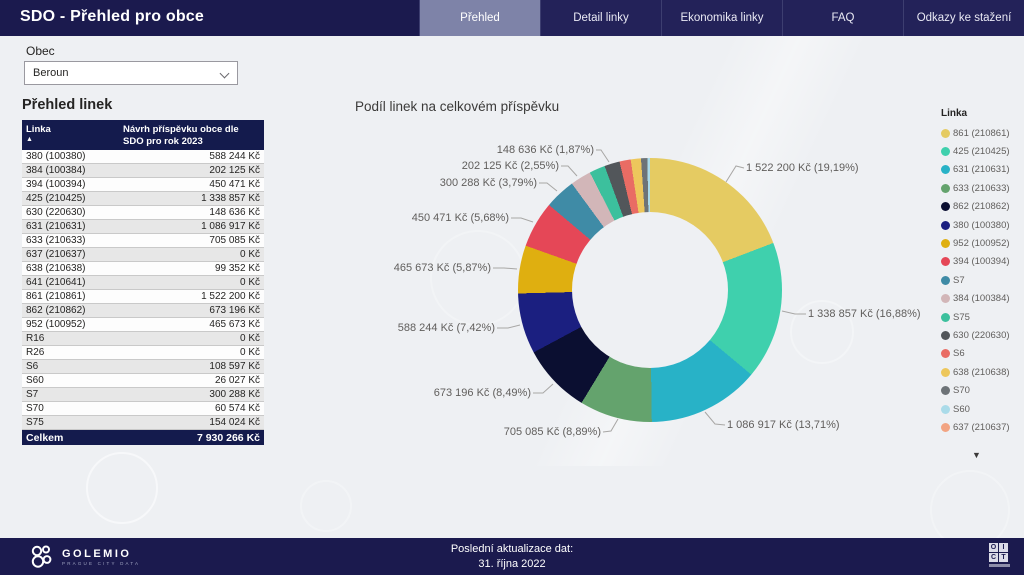 Image resolution: width=1024 pixels, height=575 pixels. What do you see at coordinates (842, 18) in the screenshot?
I see `tab-faq: FAQ` at bounding box center [842, 18].